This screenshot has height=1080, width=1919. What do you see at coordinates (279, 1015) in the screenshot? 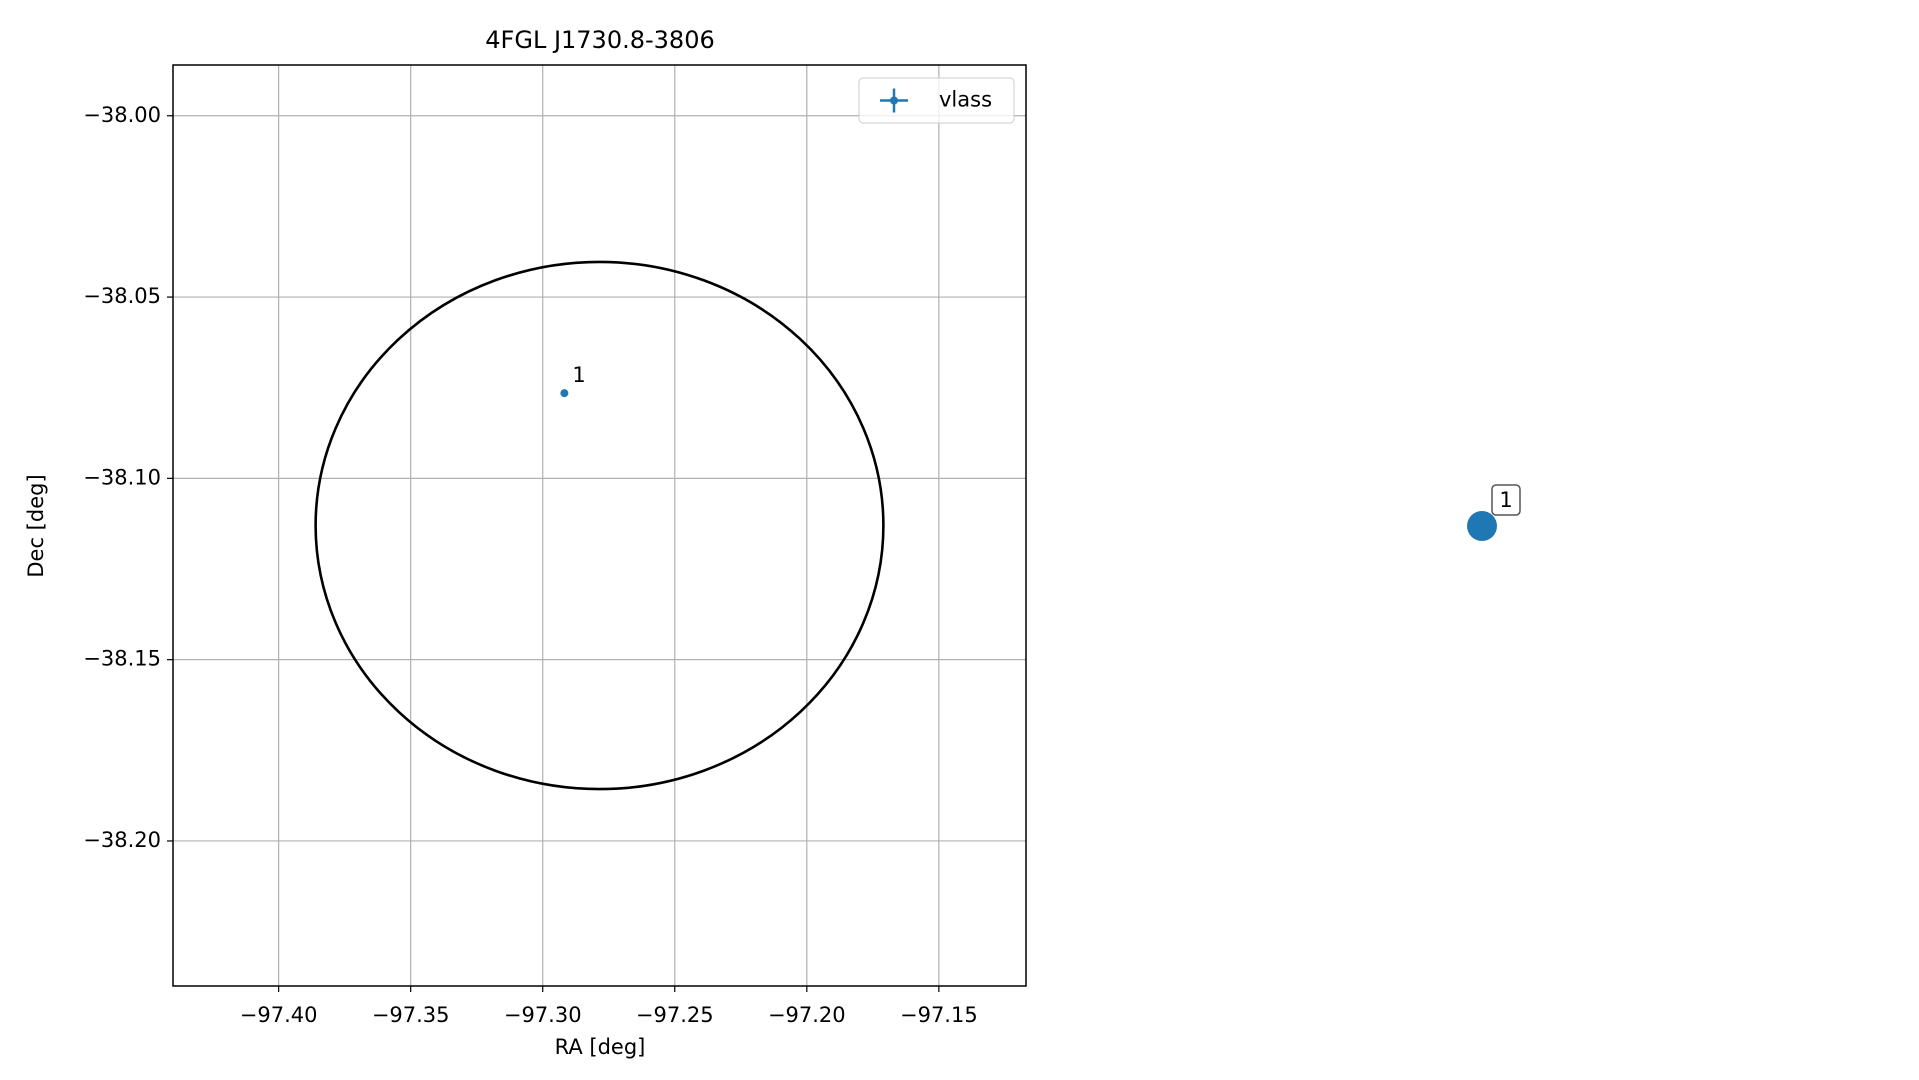
I see `x-tick-label: −97.40` at bounding box center [279, 1015].